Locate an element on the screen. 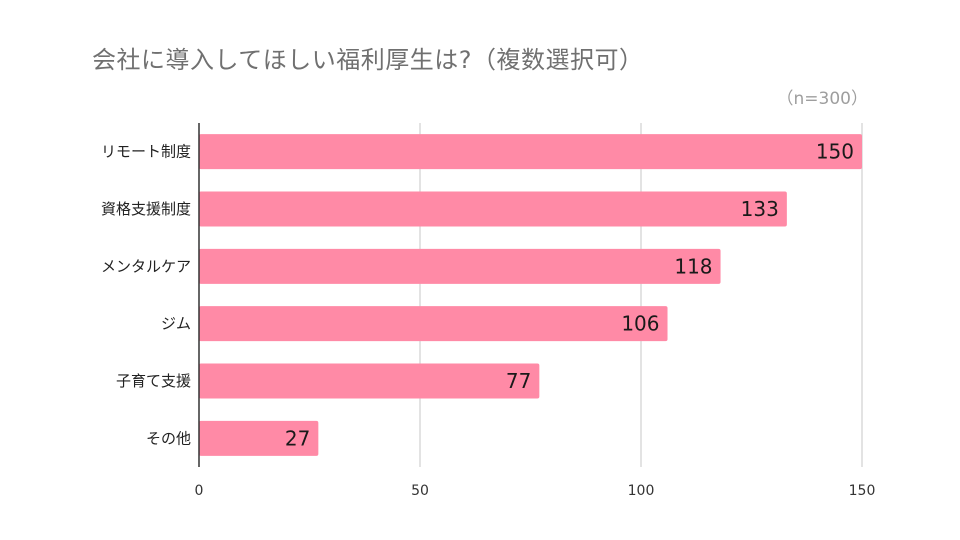 The width and height of the screenshot is (960, 540). chart-sample-size: （n=300） is located at coordinates (822, 99).